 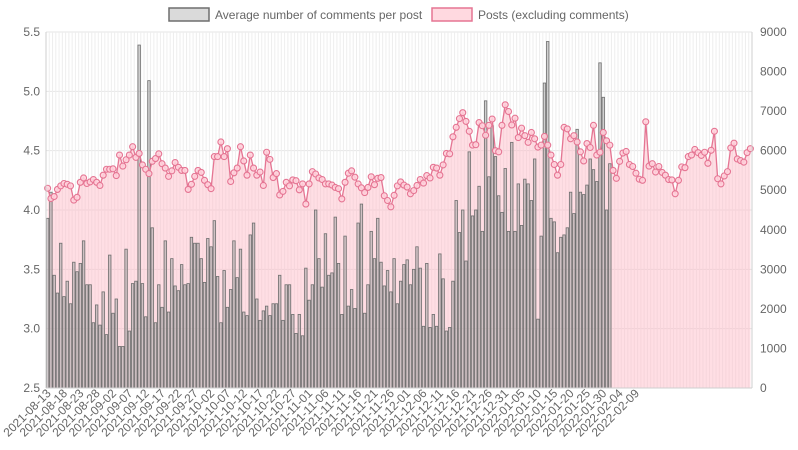 What do you see at coordinates (31, 269) in the screenshot?
I see `left-tick-label: 3.5` at bounding box center [31, 269].